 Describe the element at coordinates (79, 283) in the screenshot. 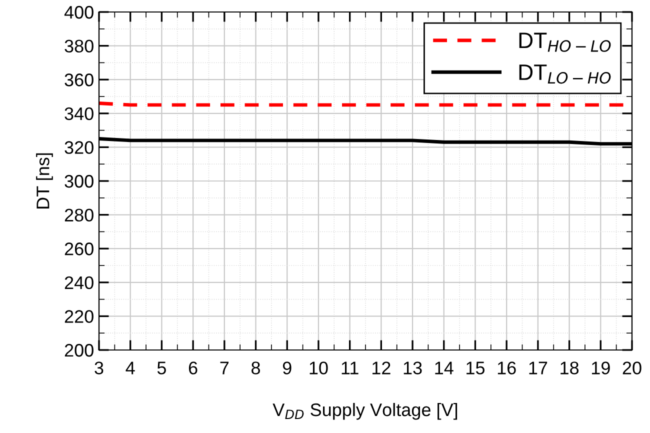

I see `y-tick-label: 240` at that location.